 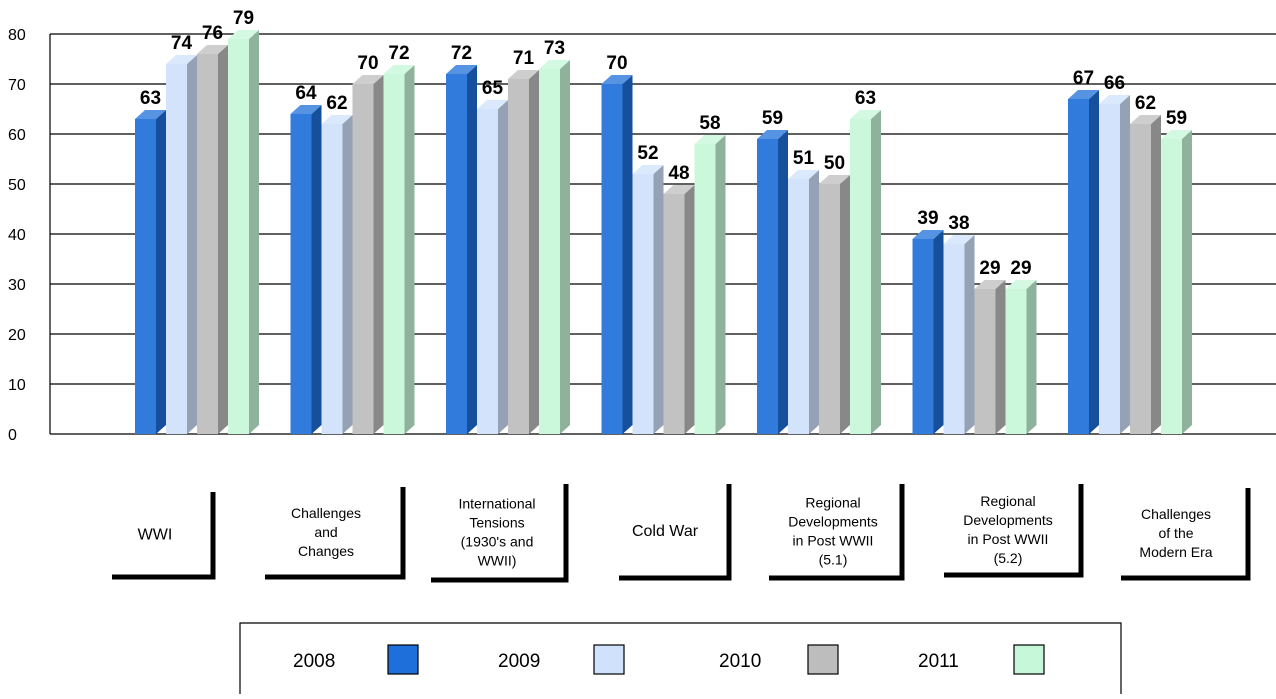 I want to click on y-tick-label: 20, so click(x=17, y=335).